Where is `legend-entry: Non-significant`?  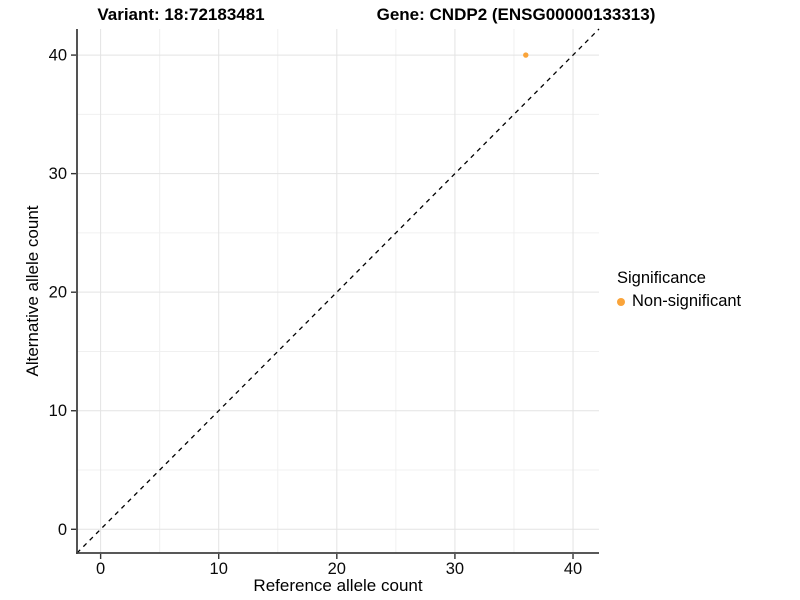
legend-entry: Non-significant is located at coordinates (679, 301).